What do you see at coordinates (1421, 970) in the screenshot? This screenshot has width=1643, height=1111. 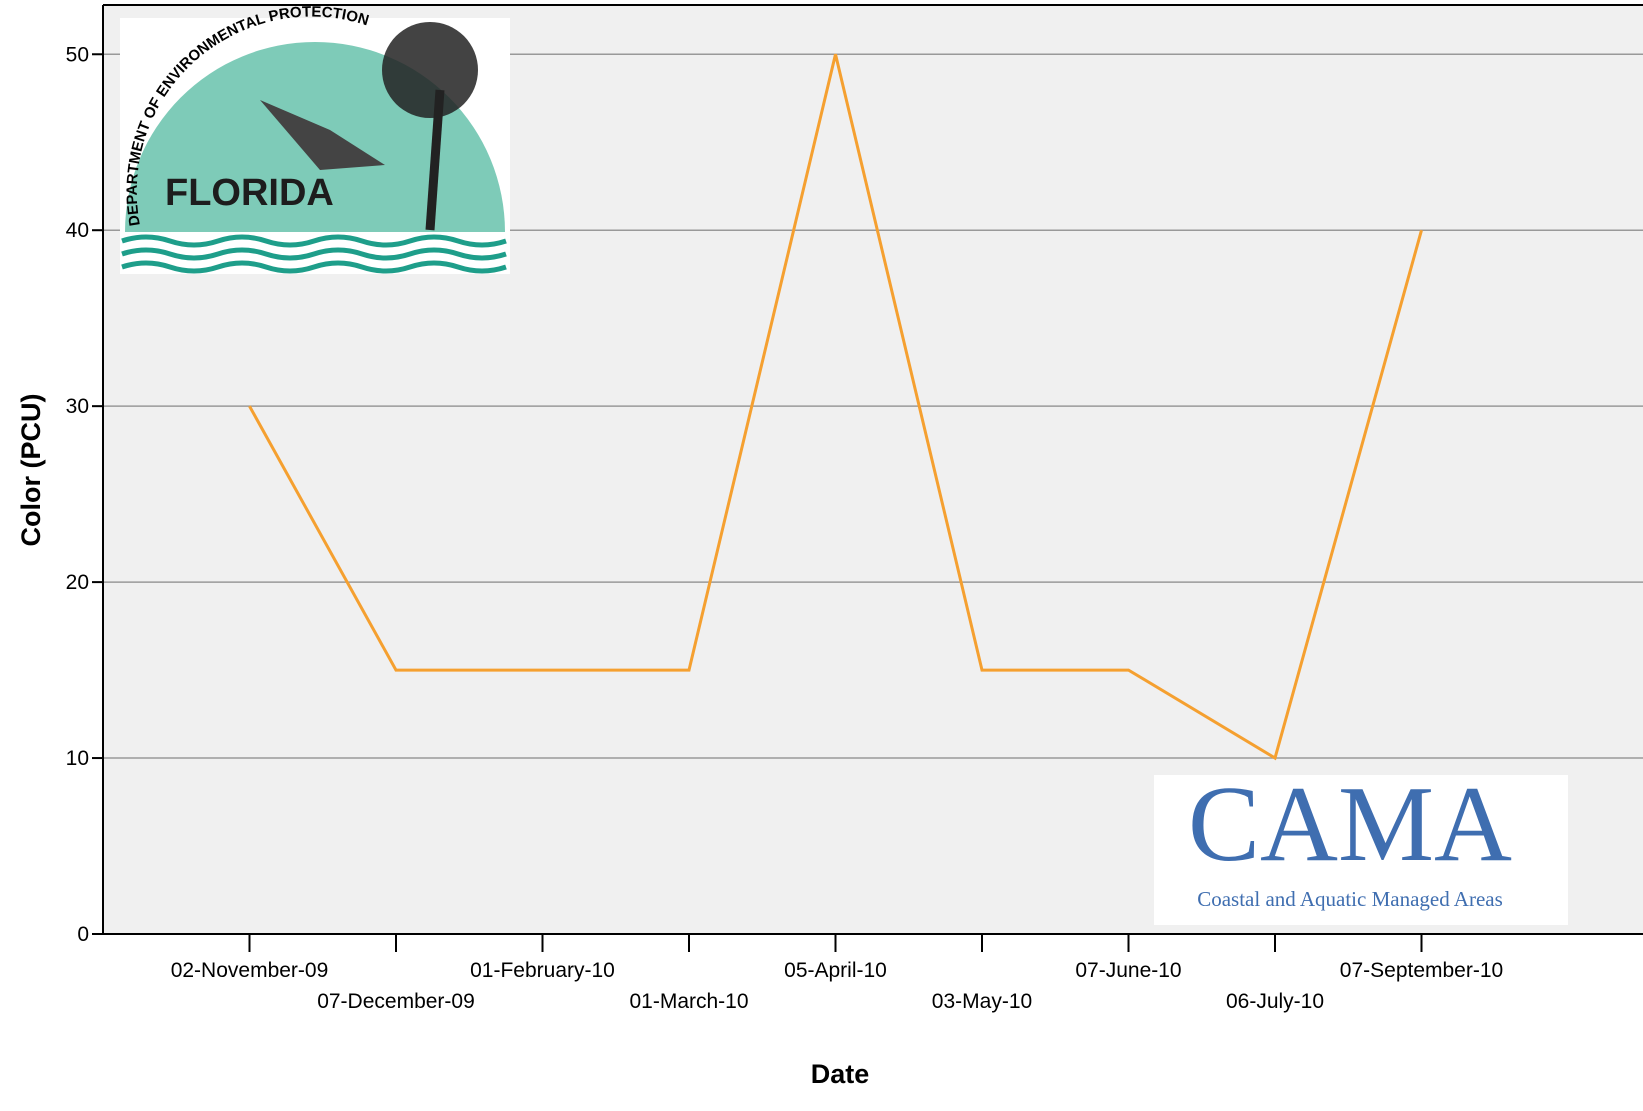 I see `x-tick-label: 07-September-10` at bounding box center [1421, 970].